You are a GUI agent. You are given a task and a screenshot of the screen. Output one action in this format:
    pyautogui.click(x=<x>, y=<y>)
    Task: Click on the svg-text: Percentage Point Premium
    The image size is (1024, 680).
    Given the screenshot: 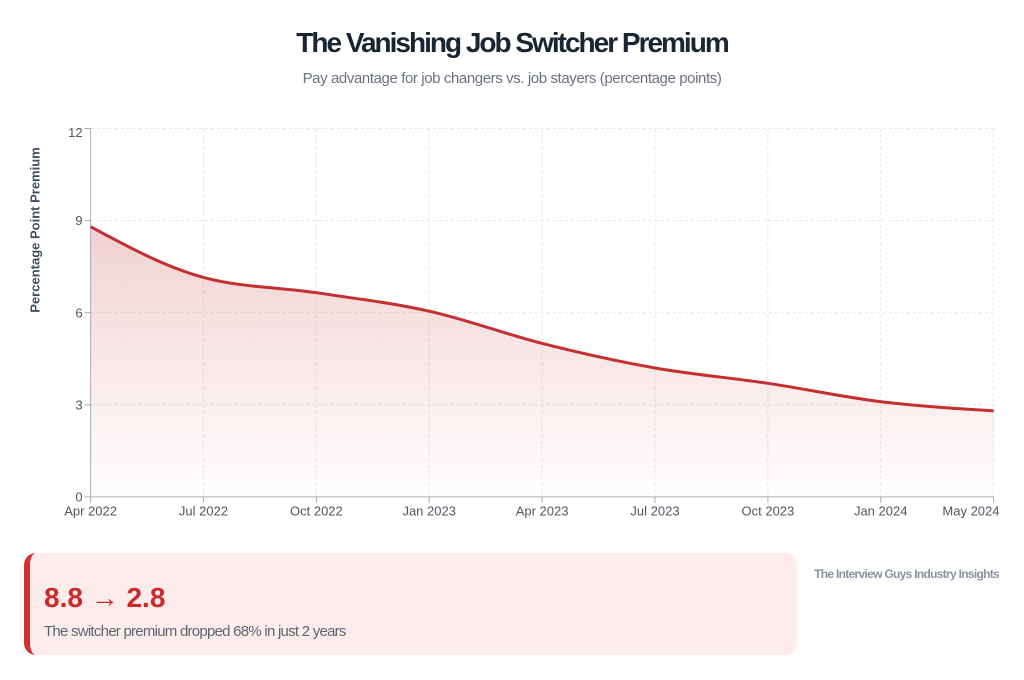 What is the action you would take?
    pyautogui.click(x=35, y=229)
    